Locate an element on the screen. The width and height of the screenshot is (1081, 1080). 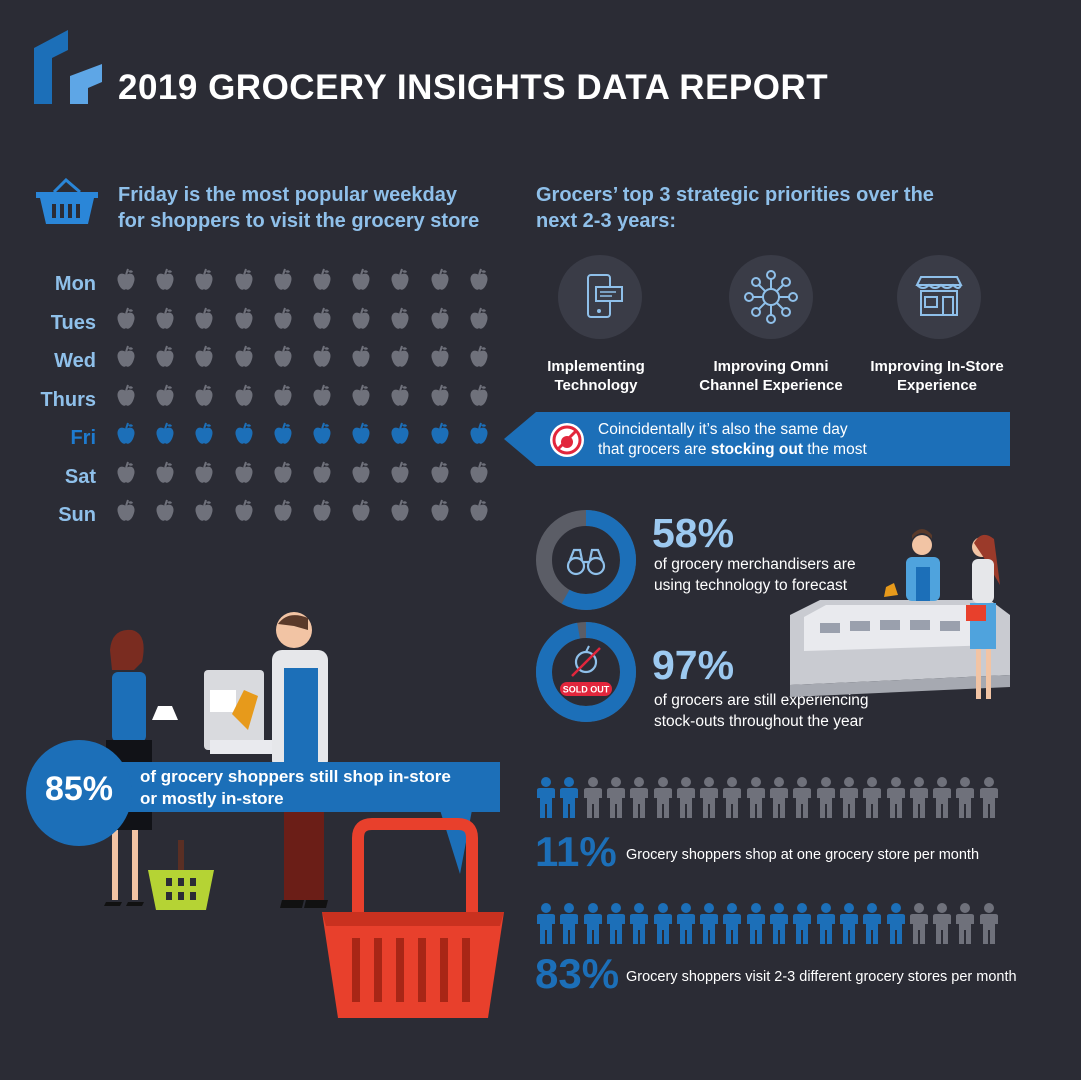
green-basket-icon is located at coordinates (181, 875).